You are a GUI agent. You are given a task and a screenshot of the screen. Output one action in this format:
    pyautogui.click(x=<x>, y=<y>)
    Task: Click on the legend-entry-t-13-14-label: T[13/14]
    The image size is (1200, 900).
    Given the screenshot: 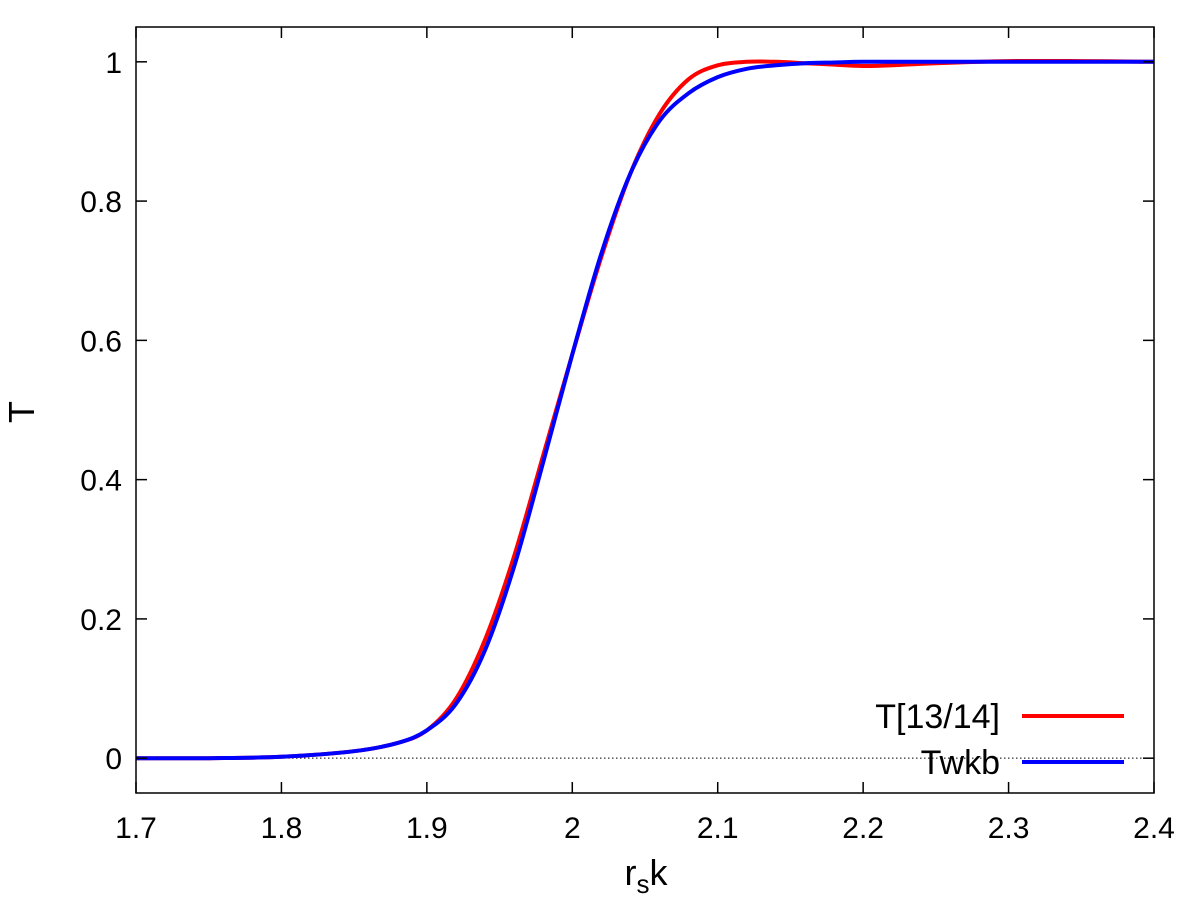 What is the action you would take?
    pyautogui.click(x=937, y=717)
    